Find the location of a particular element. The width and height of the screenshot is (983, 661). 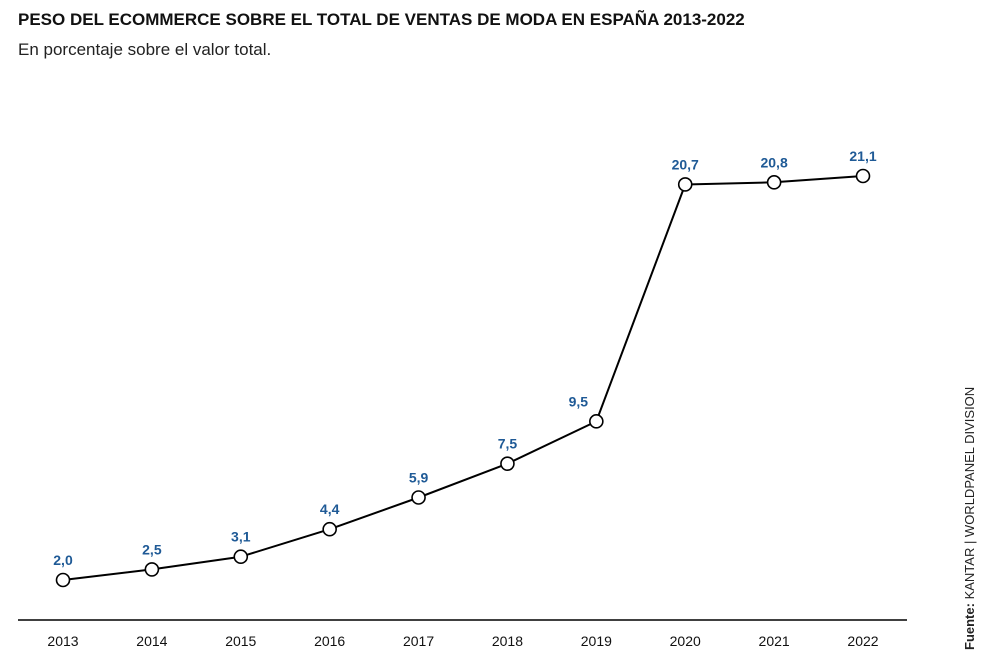

data-label-2019: 9,5 is located at coordinates (579, 401).